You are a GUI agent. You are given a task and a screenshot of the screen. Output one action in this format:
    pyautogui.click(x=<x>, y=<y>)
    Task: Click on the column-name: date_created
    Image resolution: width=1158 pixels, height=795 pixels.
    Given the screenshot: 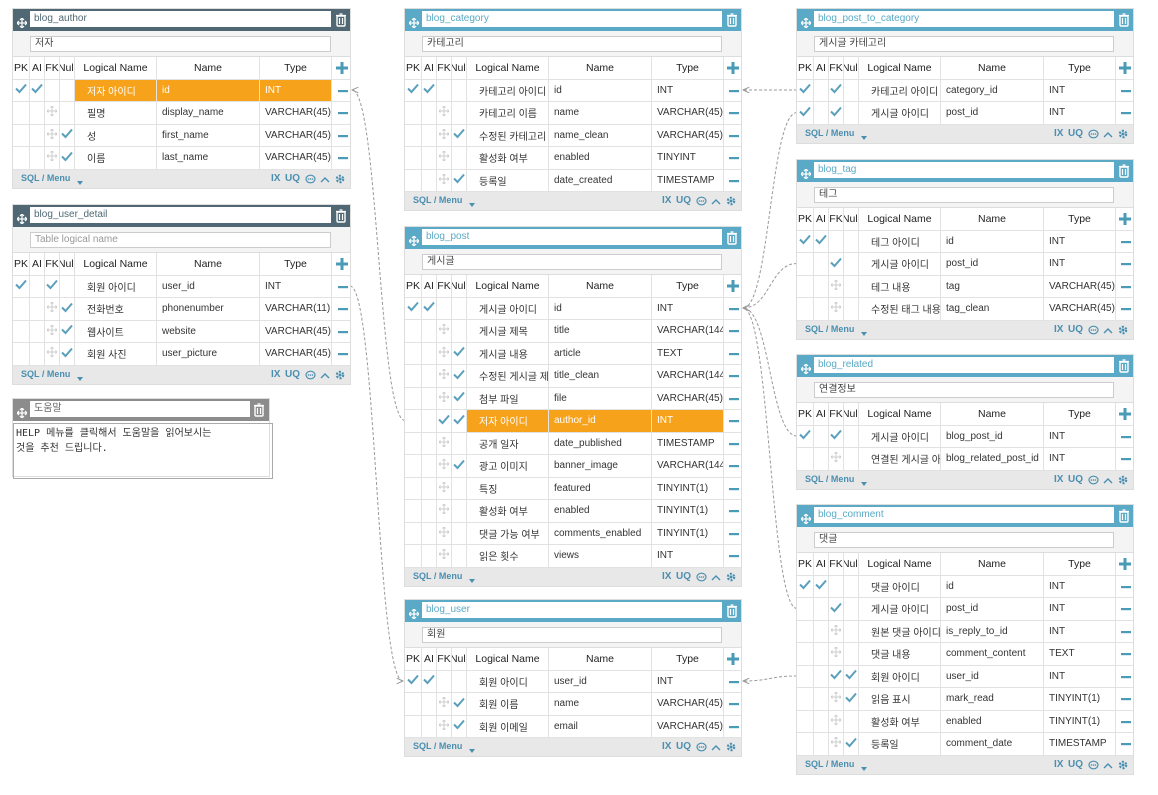 What is the action you would take?
    pyautogui.click(x=600, y=180)
    